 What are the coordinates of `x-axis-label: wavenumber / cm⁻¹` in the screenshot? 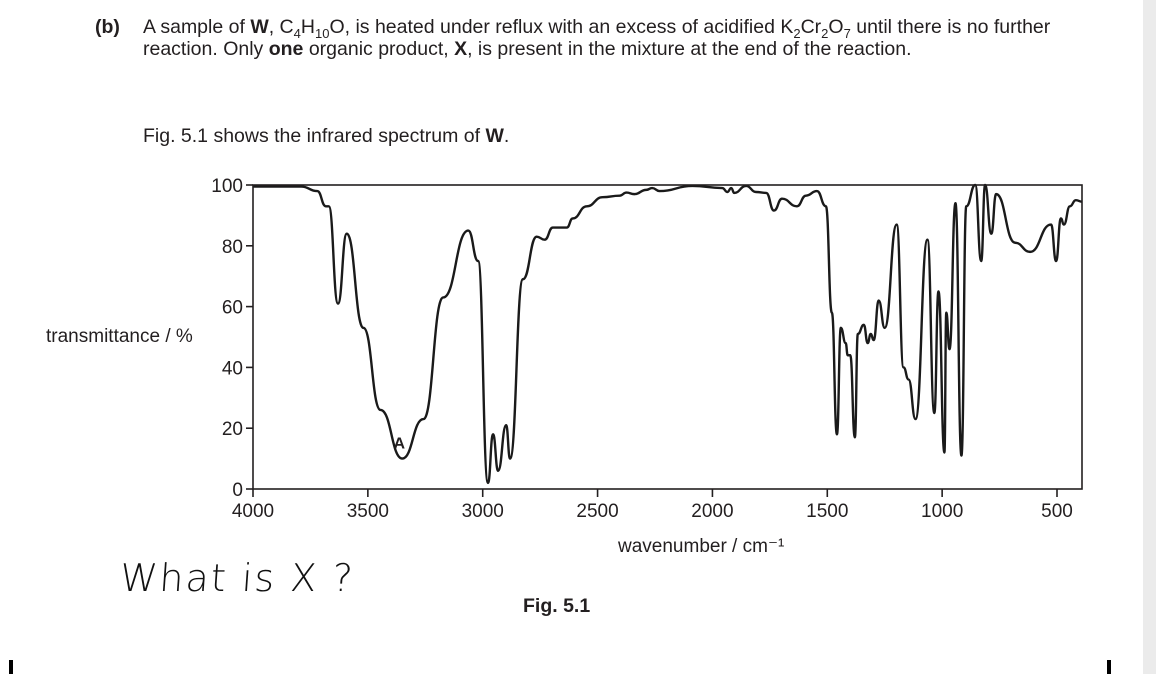 It's located at (700, 546).